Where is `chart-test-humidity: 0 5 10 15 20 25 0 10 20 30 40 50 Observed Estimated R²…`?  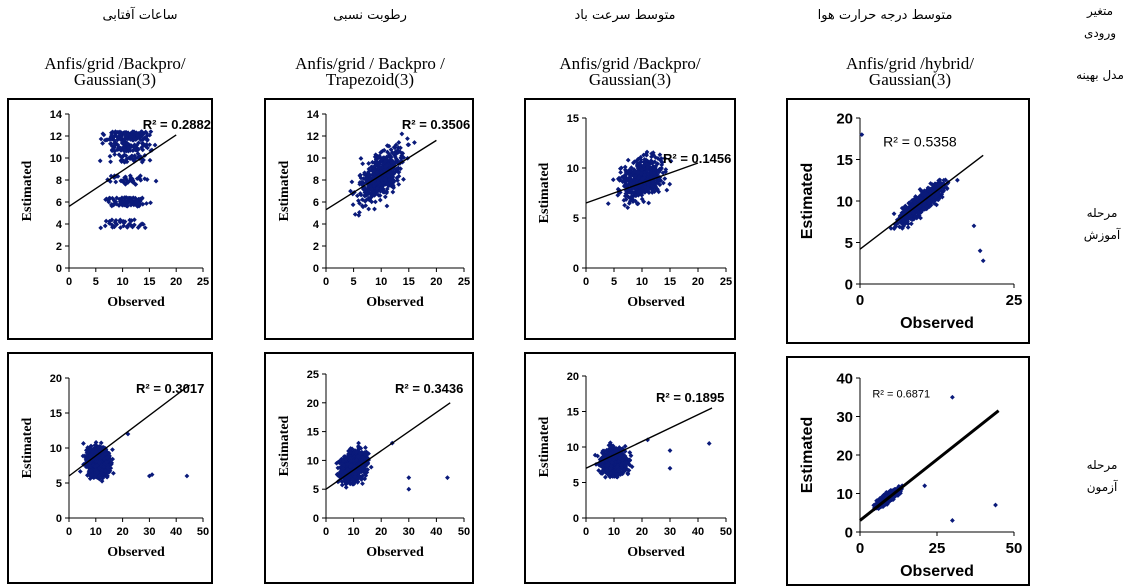 chart-test-humidity: 0 5 10 15 20 25 0 10 20 30 40 50 Observed Estimated R²… is located at coordinates (369, 468).